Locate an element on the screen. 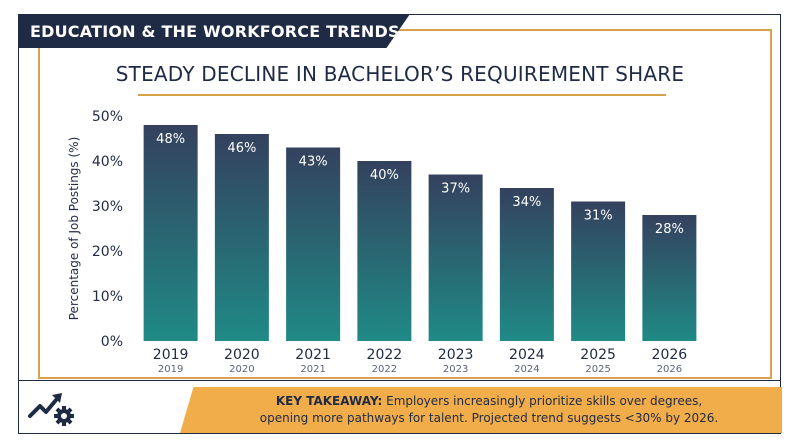 Image resolution: width=800 pixels, height=447 pixels. x-tick-label: 2020 is located at coordinates (242, 355).